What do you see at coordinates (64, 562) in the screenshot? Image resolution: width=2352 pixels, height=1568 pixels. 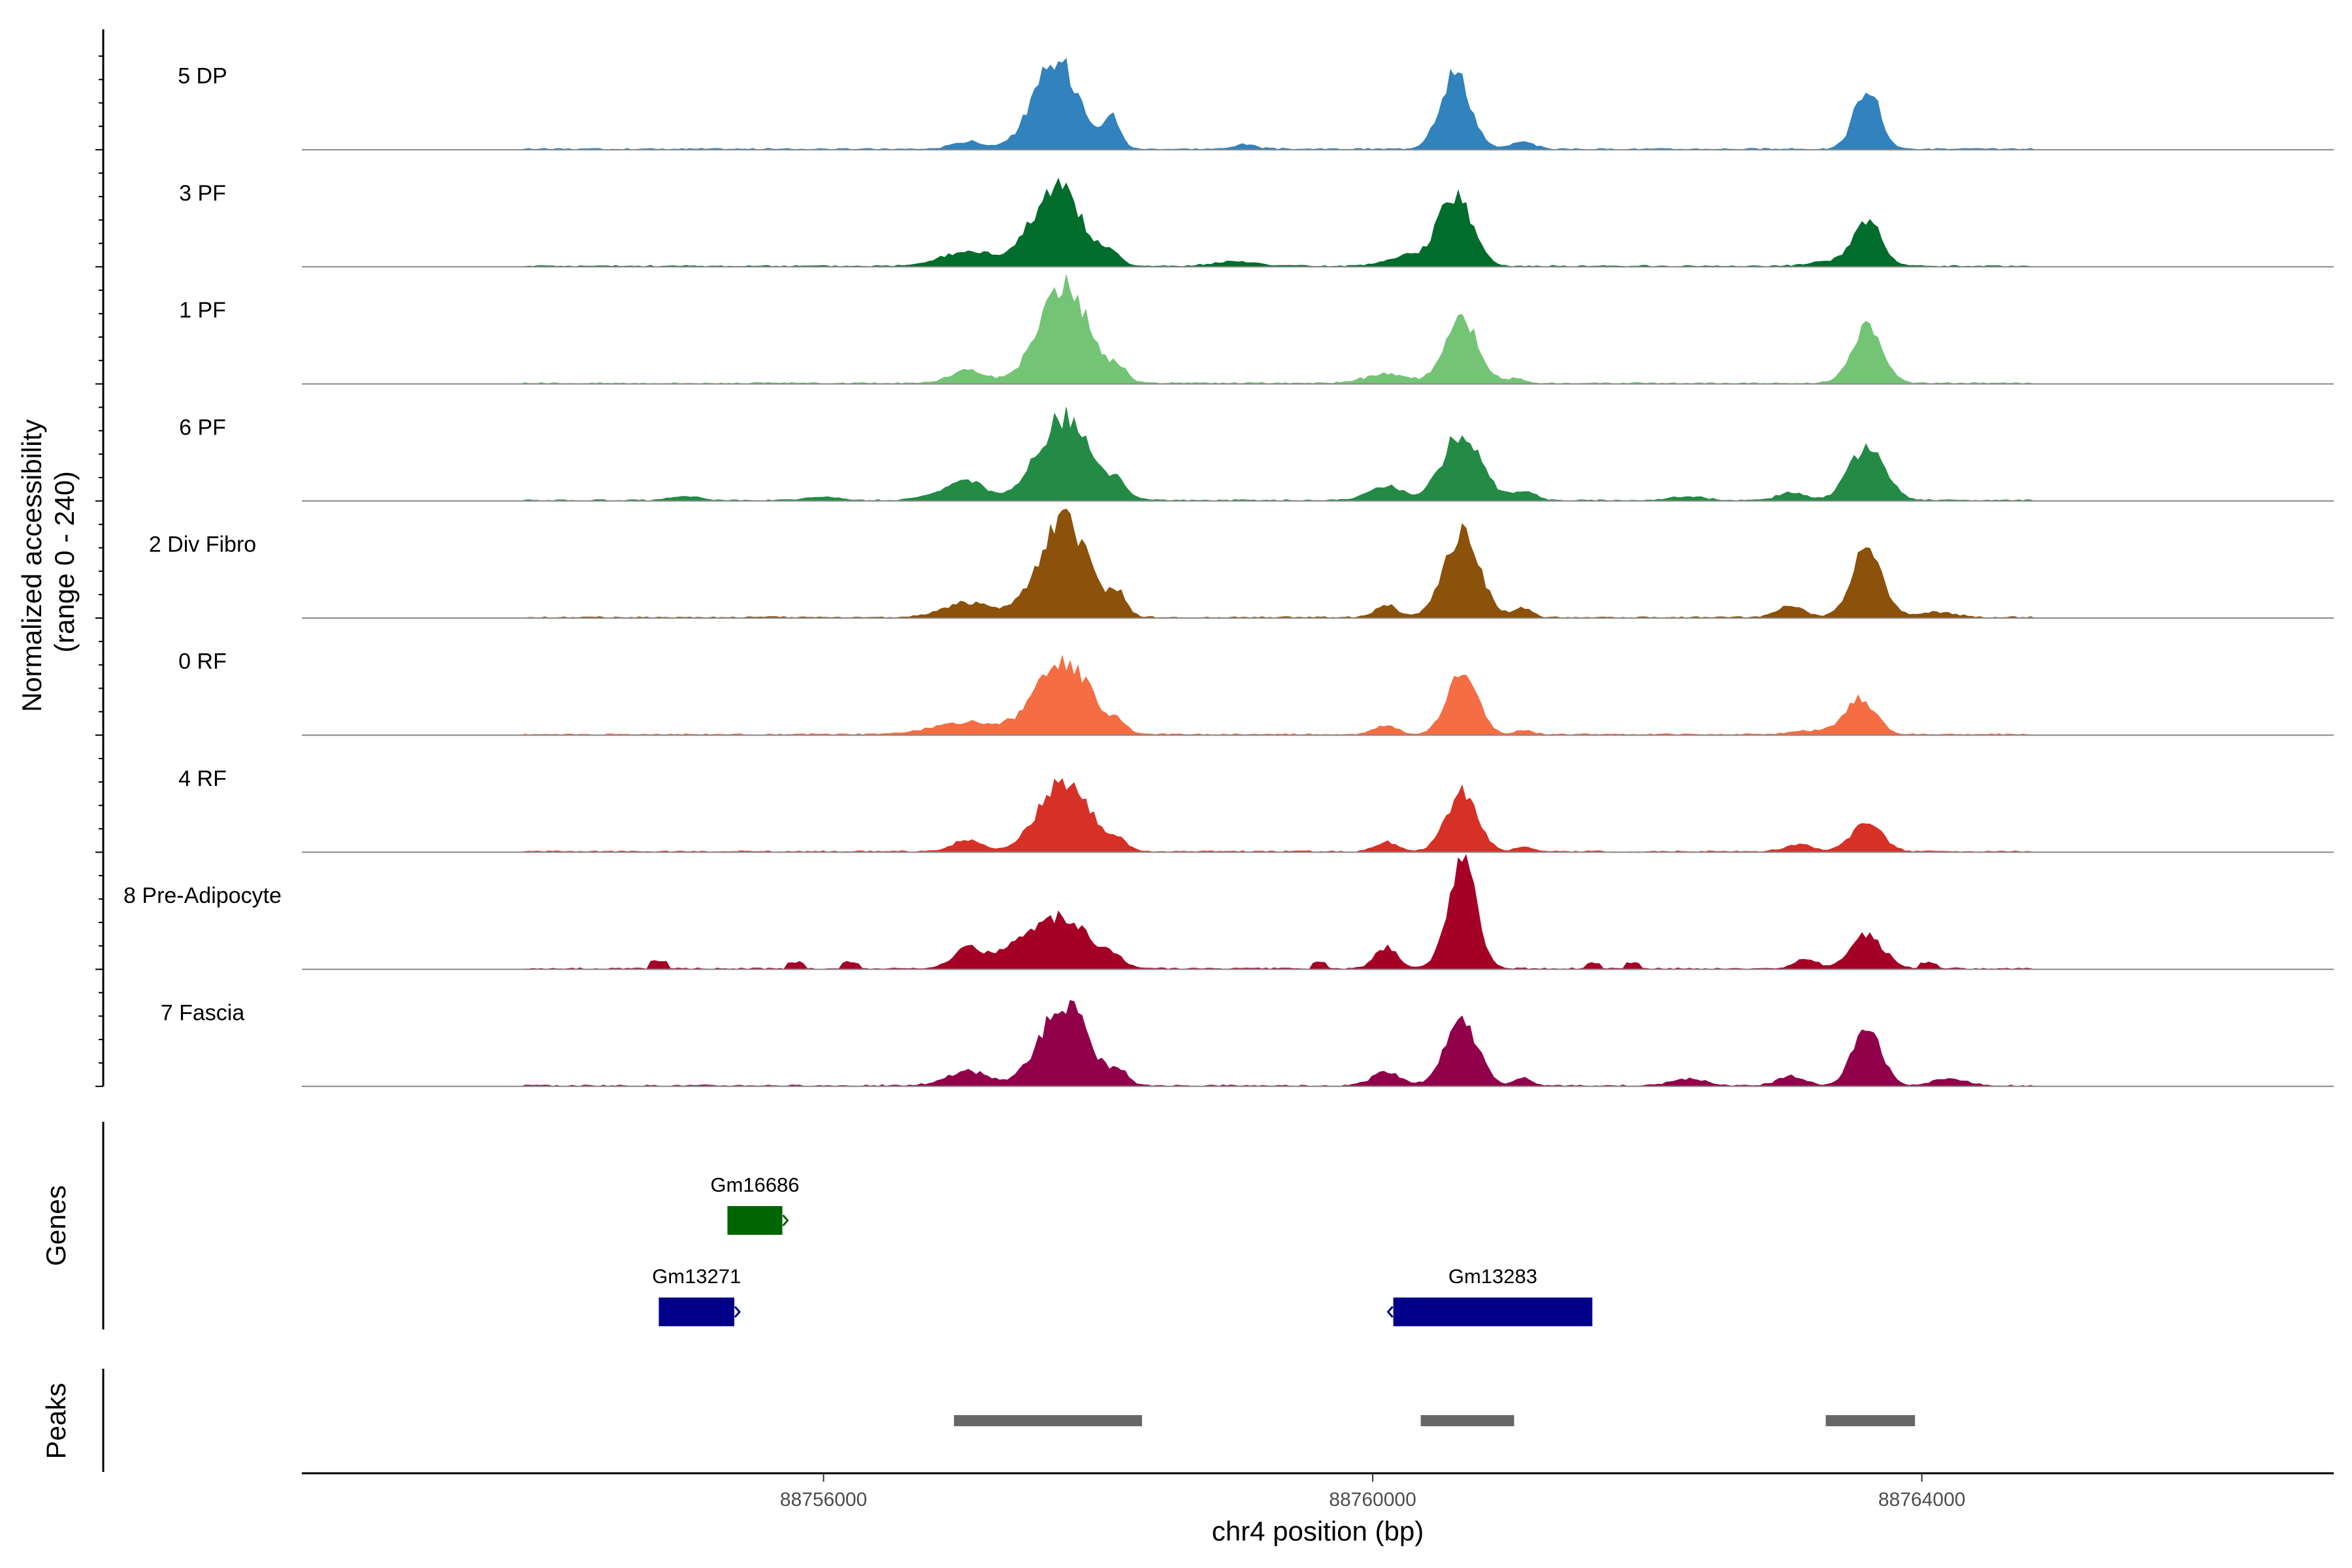 I see `y-axis-title-line2: (range 0 - 240)` at bounding box center [64, 562].